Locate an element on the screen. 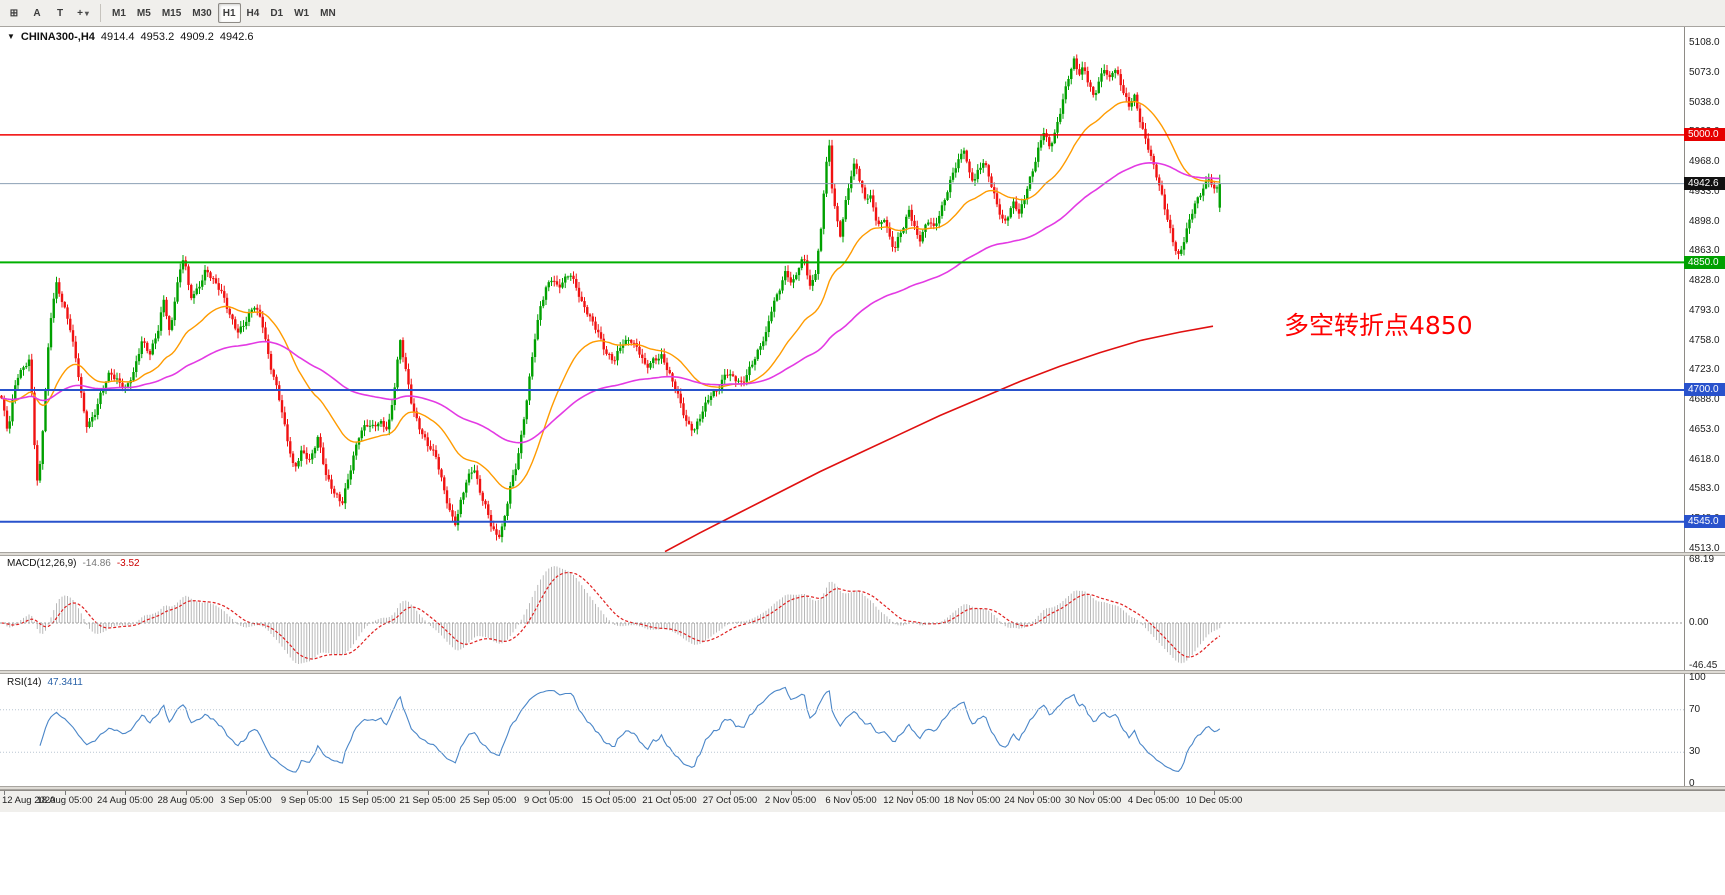  rsi-axis-label: 0 is located at coordinates (1692, 783).